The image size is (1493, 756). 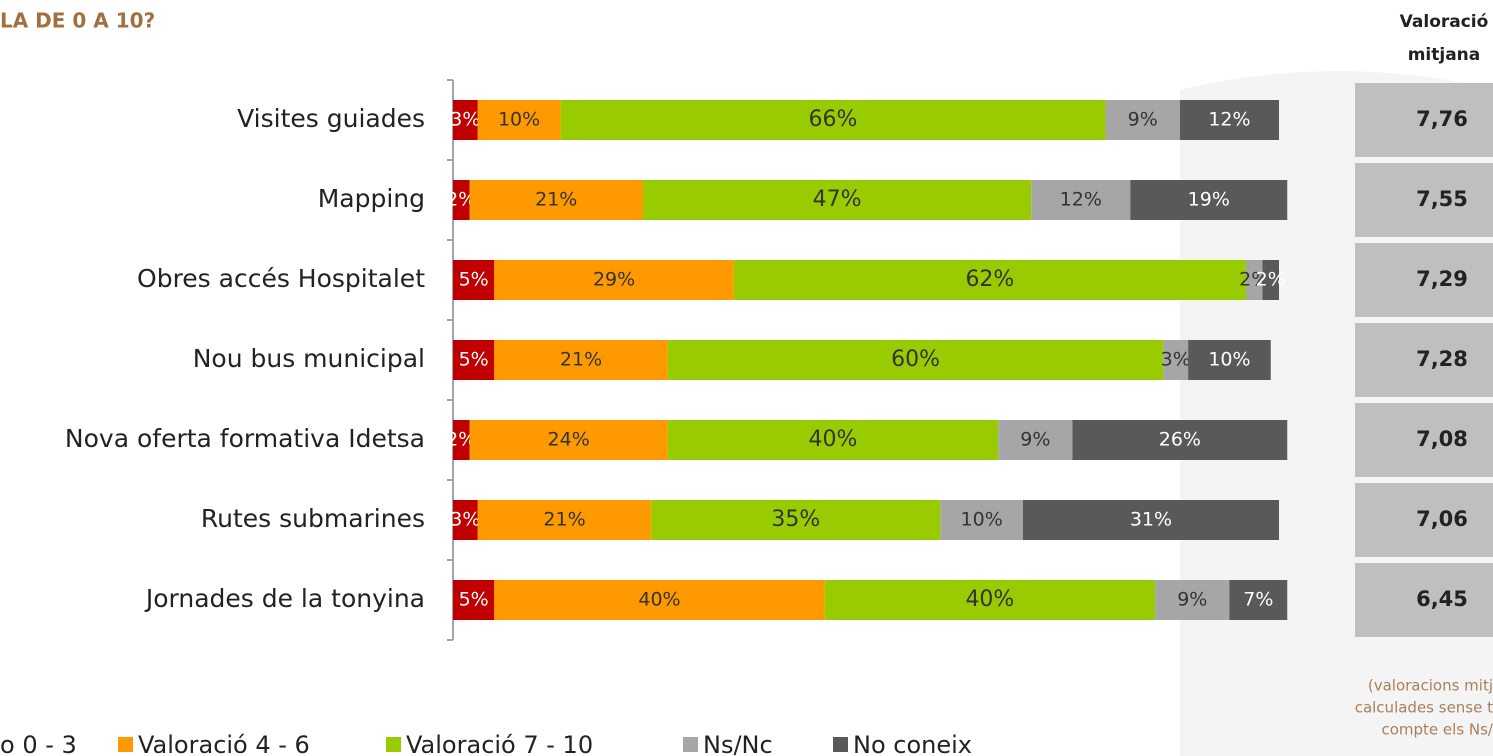 What do you see at coordinates (313, 518) in the screenshot?
I see `category-label: Rutes submarines` at bounding box center [313, 518].